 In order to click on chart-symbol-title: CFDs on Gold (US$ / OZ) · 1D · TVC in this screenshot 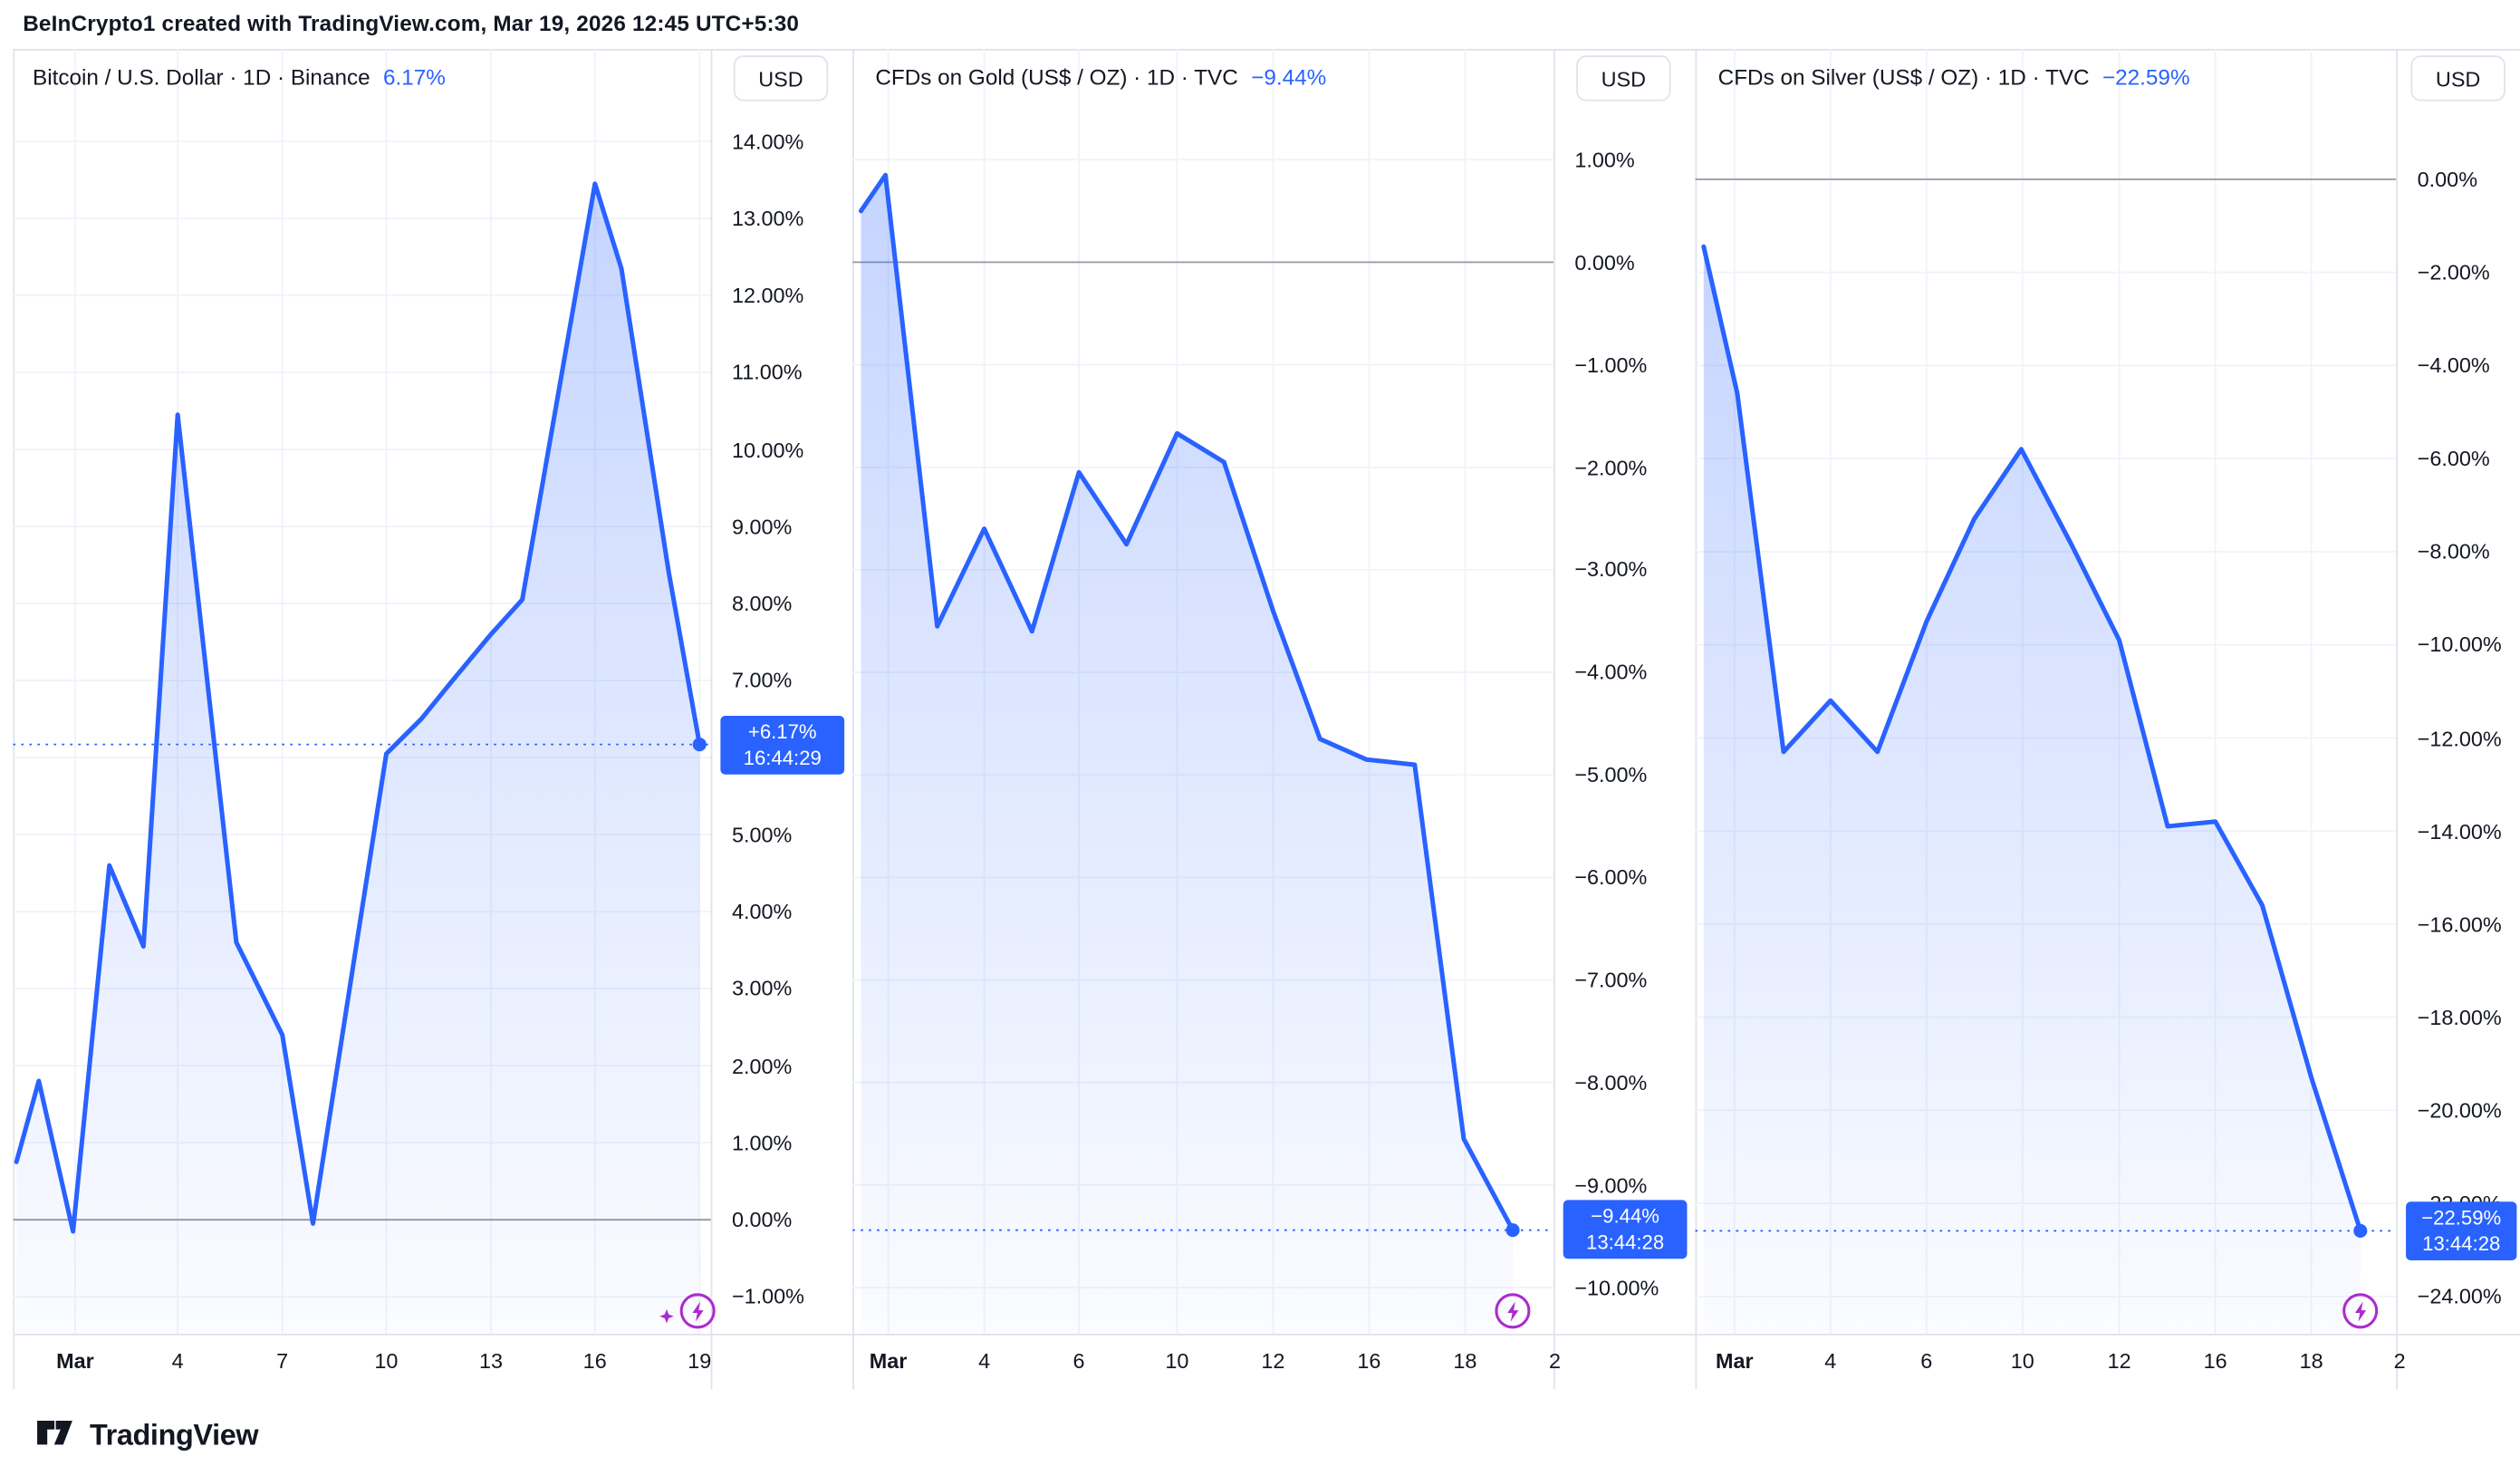, I will do `click(1056, 77)`.